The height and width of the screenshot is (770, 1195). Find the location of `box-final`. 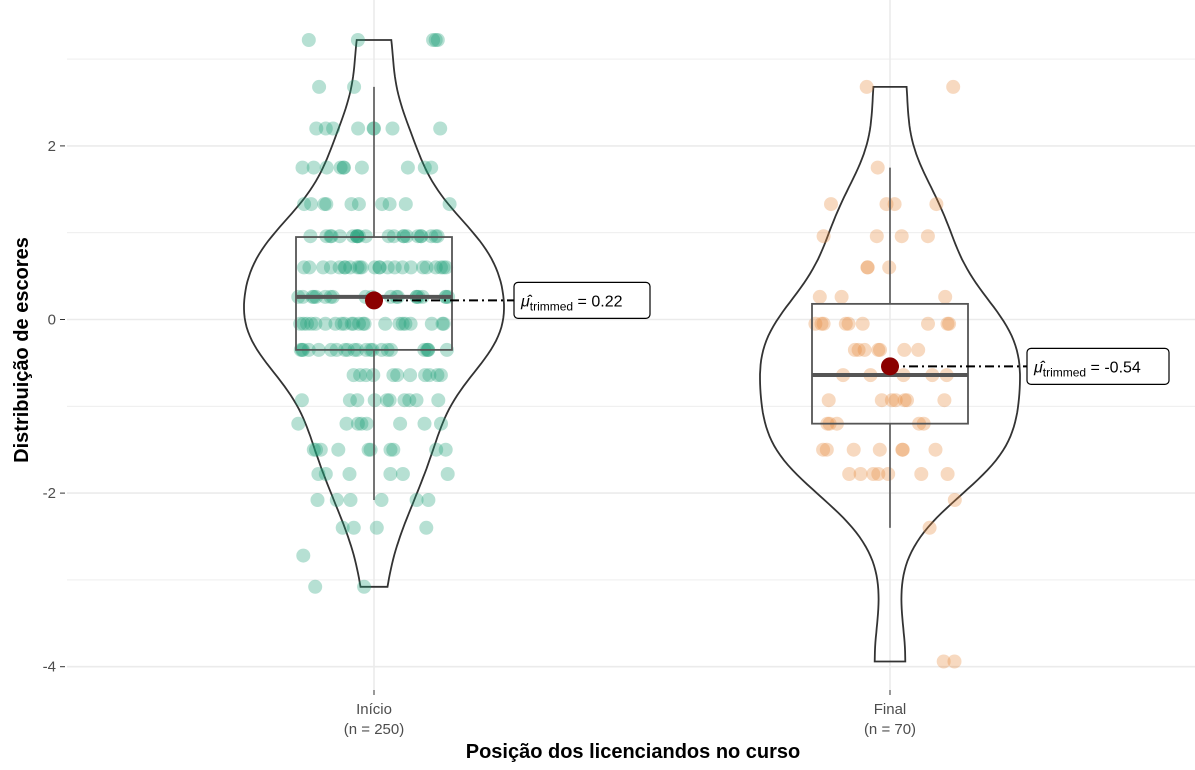

box-final is located at coordinates (890, 363).